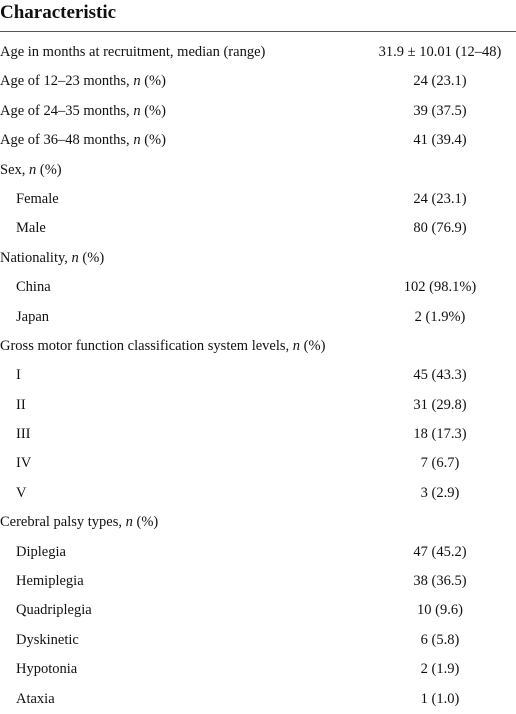  I want to click on row-value: 6 (5.8), so click(440, 639).